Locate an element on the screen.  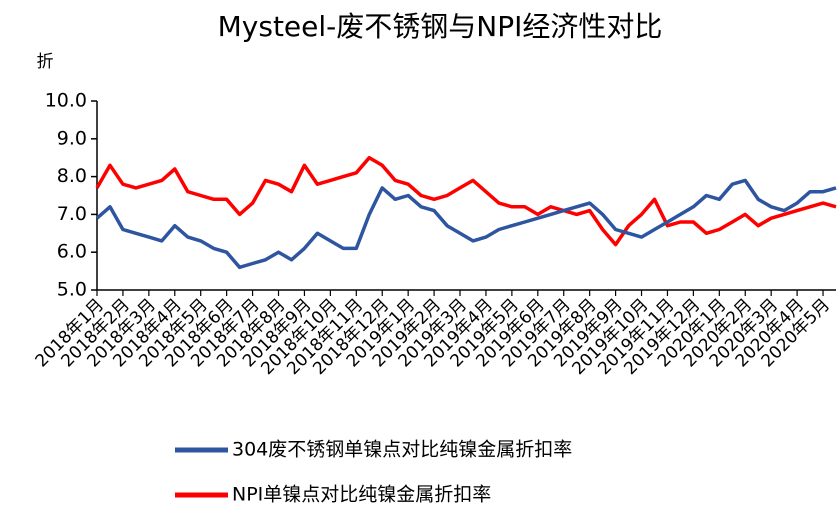
legend-label: NPI单镍点对比纯镍金属折扣率 is located at coordinates (361, 495).